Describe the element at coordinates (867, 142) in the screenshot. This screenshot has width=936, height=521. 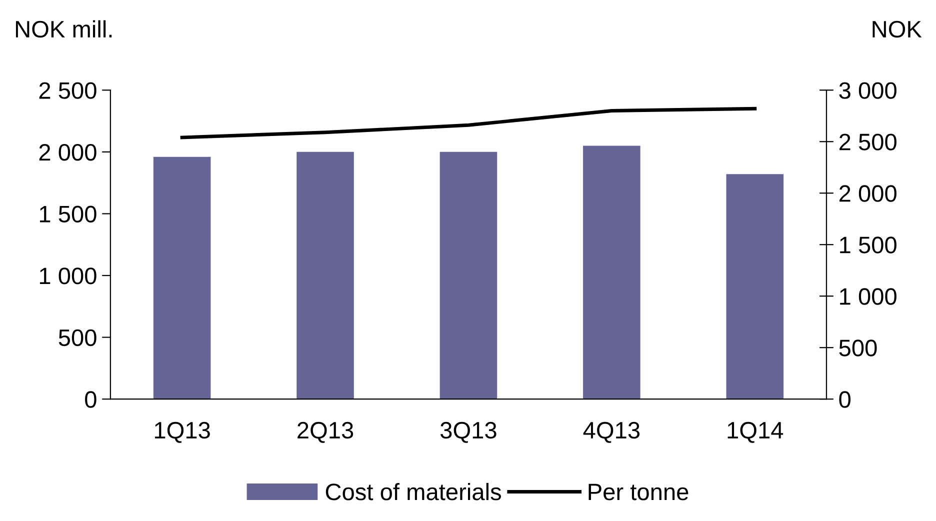
I see `y2-tick-label: 2 500` at that location.